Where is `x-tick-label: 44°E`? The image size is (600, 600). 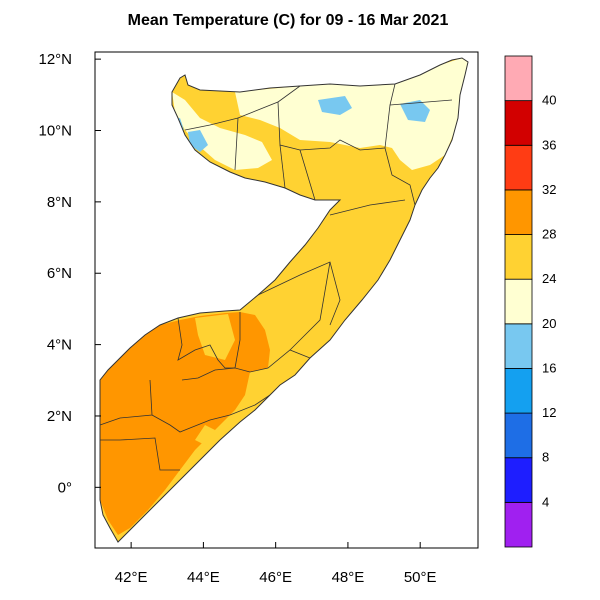
x-tick-label: 44°E is located at coordinates (203, 577).